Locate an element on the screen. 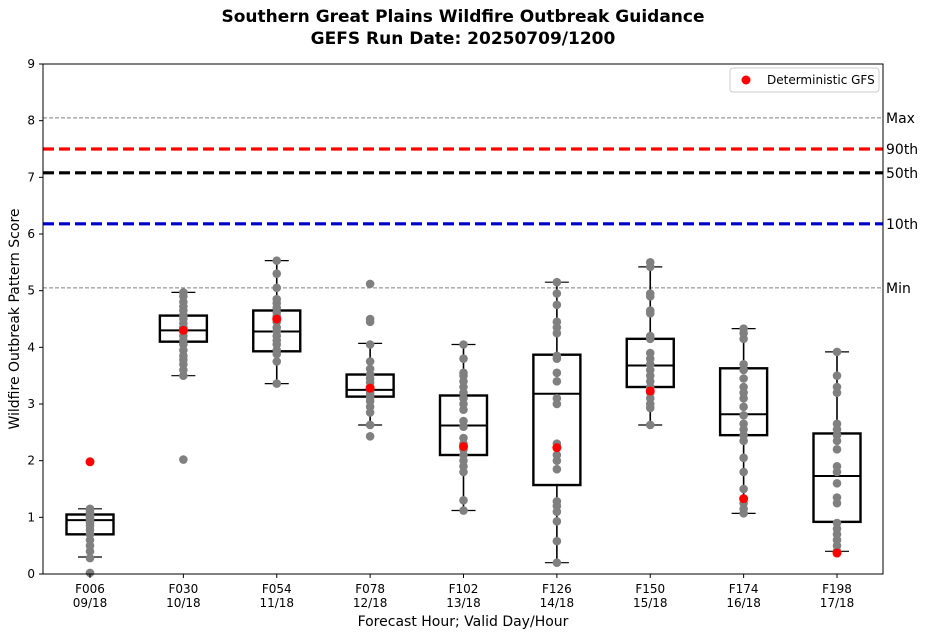 This screenshot has height=637, width=926. x-tick-label-valid: 17/18 is located at coordinates (837, 603).